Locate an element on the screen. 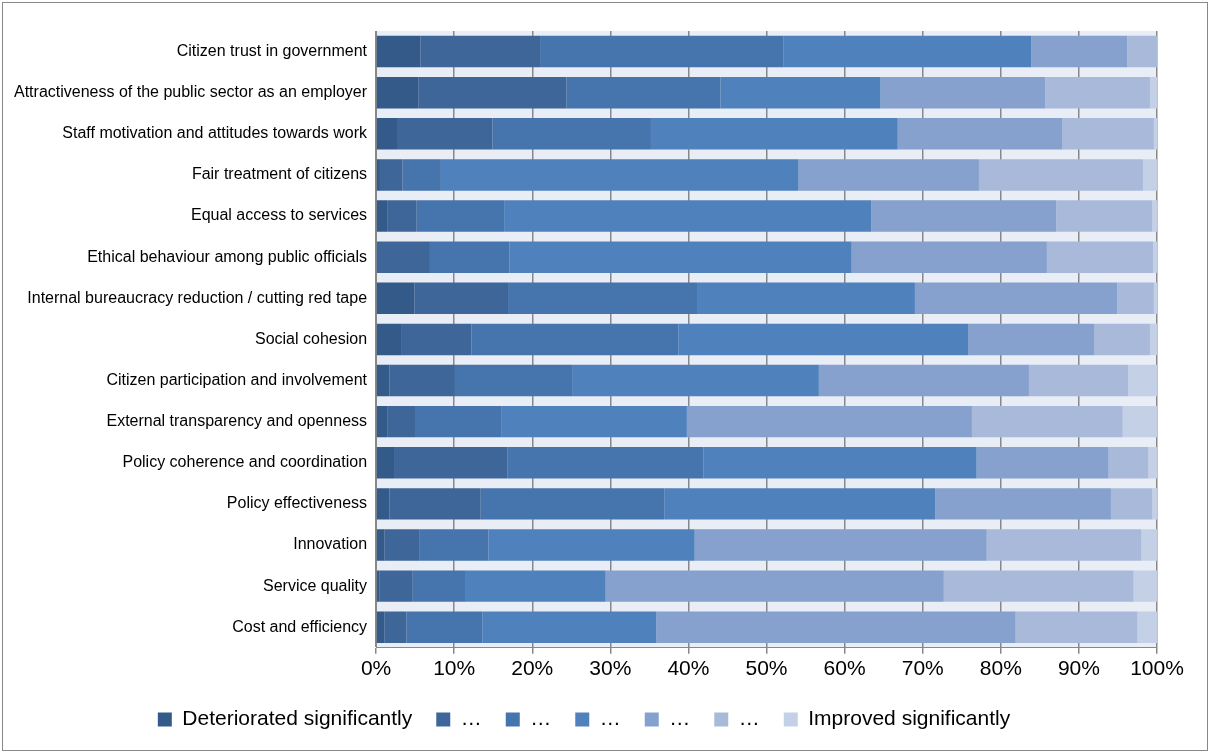  y-tick-label: External transparency and openness is located at coordinates (237, 421).